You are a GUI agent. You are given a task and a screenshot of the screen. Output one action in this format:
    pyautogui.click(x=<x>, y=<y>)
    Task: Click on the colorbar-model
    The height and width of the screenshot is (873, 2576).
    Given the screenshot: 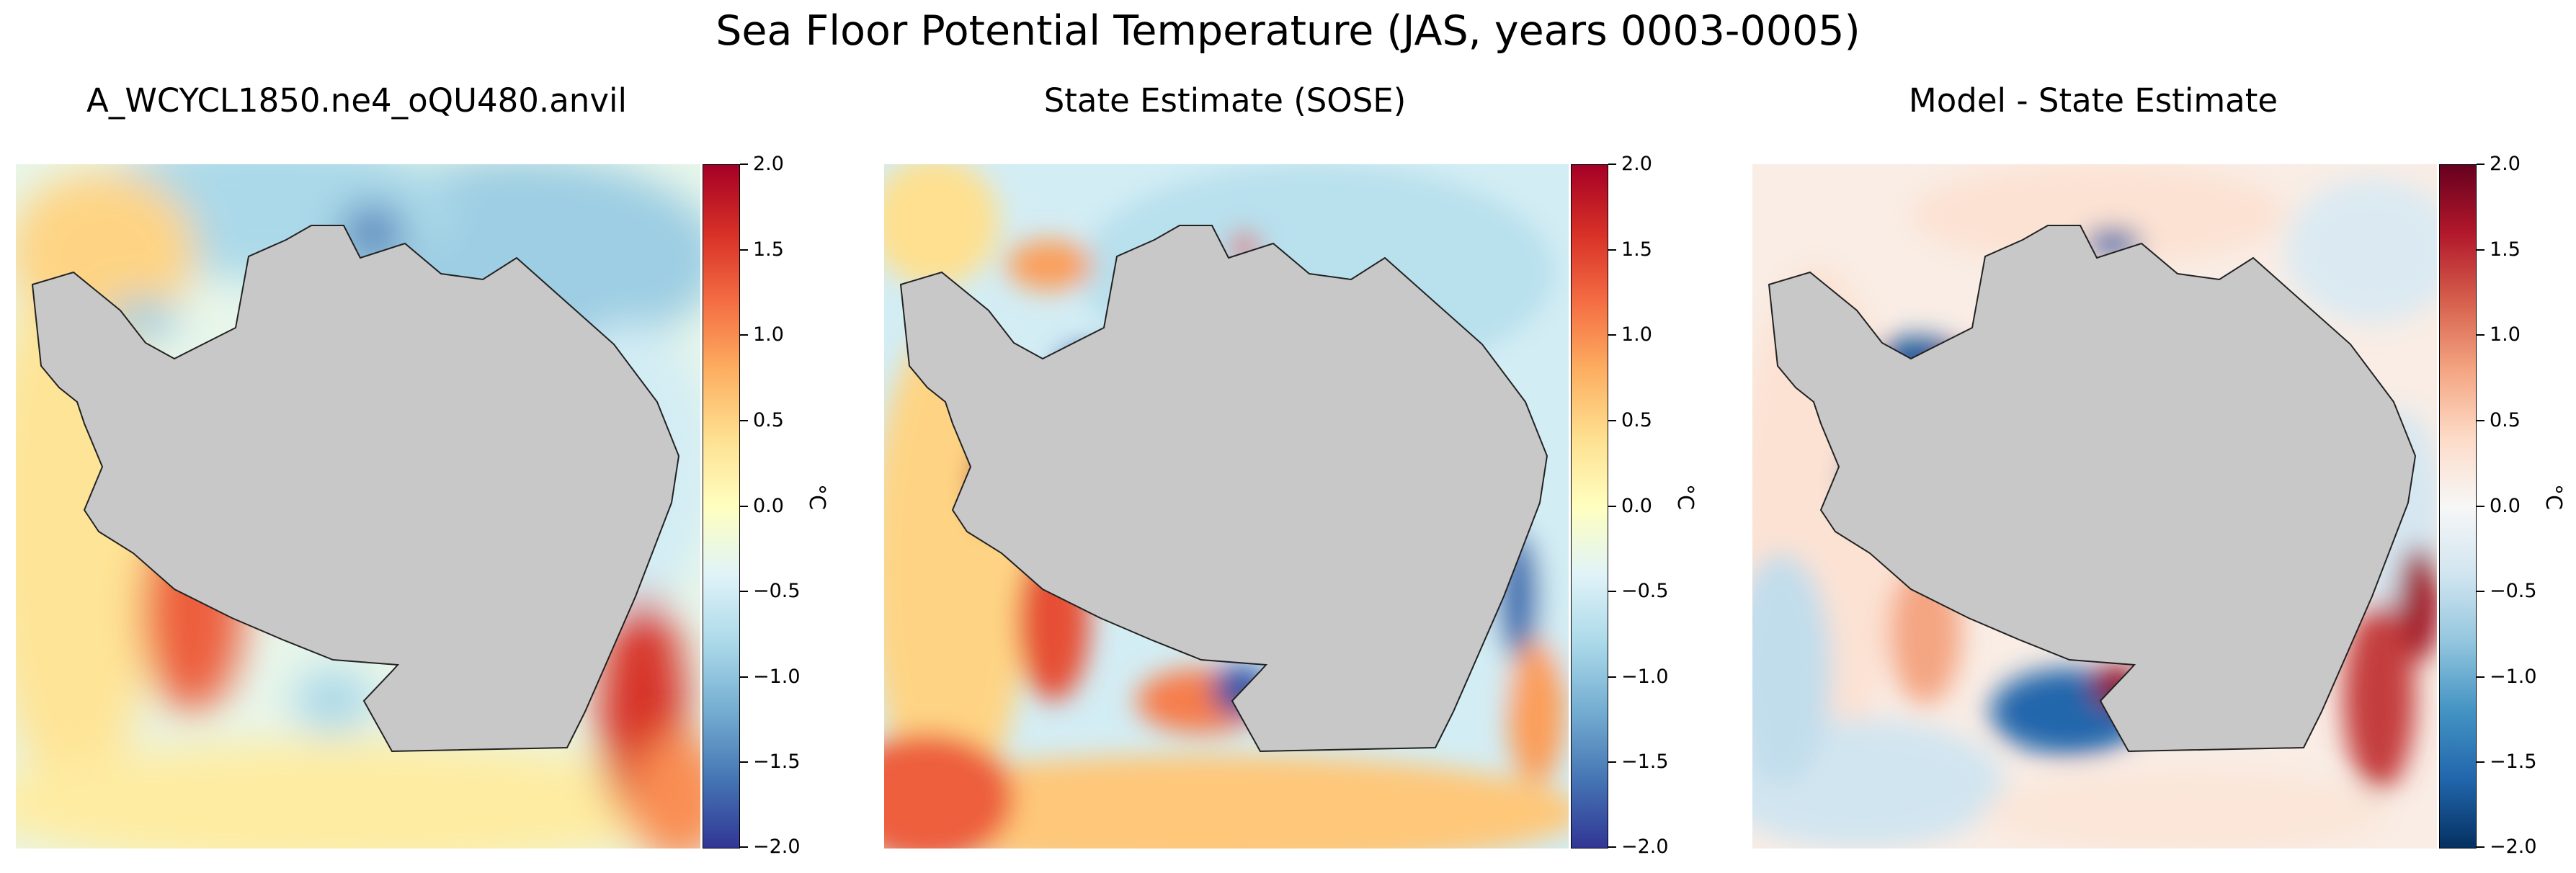 What is the action you would take?
    pyautogui.click(x=721, y=506)
    